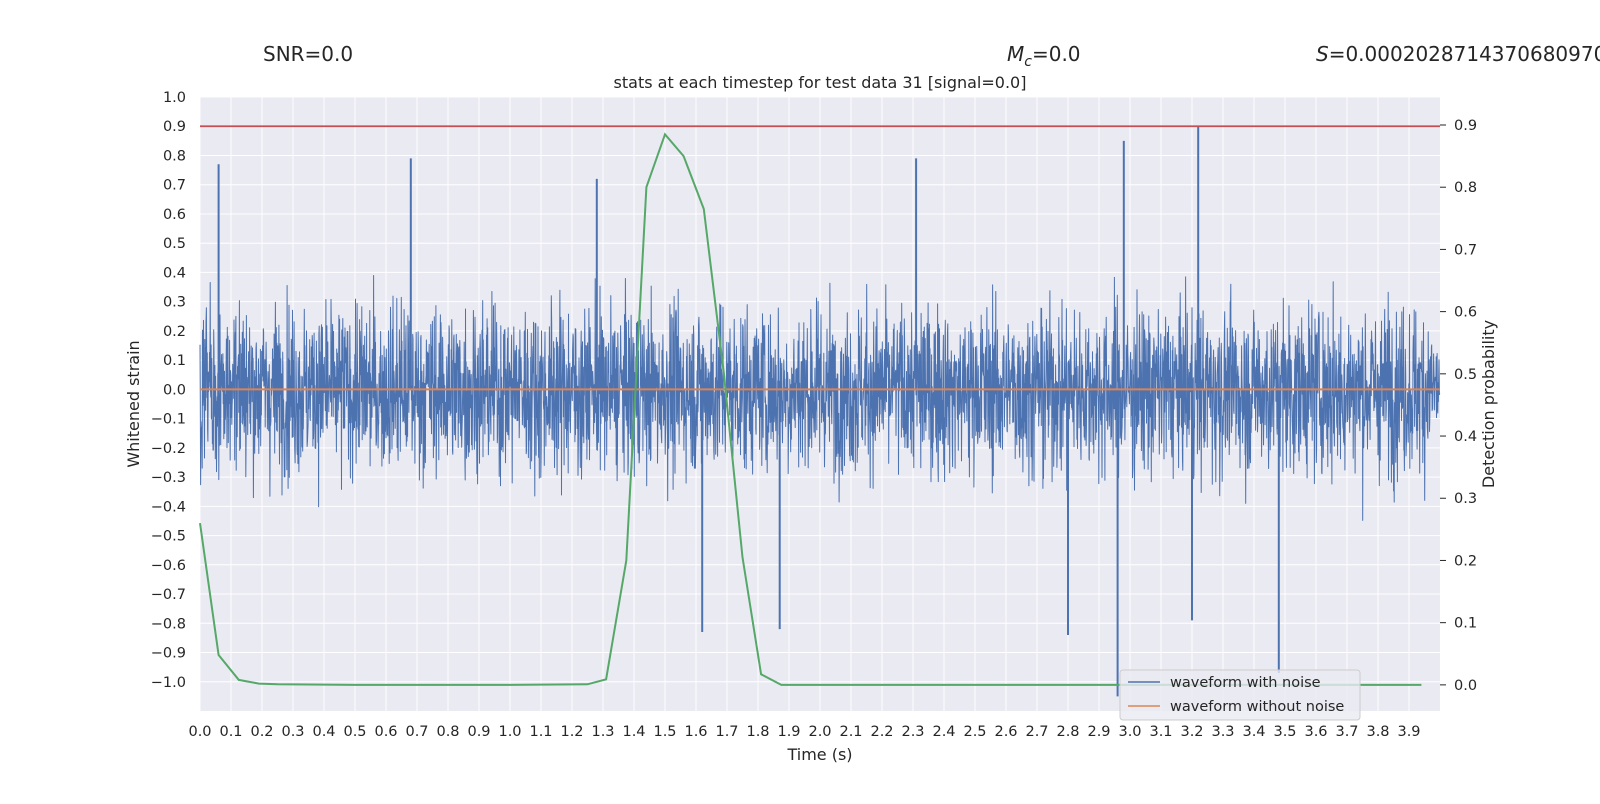 The image size is (1600, 804). What do you see at coordinates (168, 654) in the screenshot?
I see `y-left-tick-label: −0.9` at bounding box center [168, 654].